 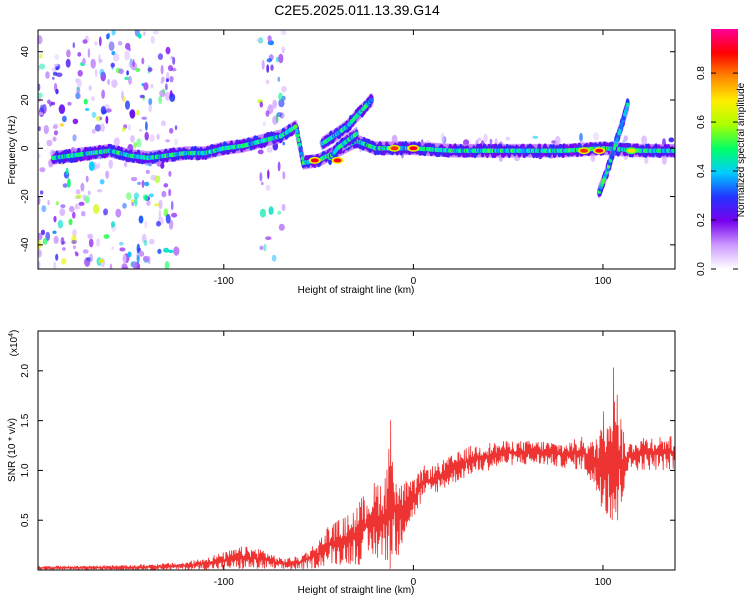 What do you see at coordinates (25, 148) in the screenshot?
I see `y-tick-label: 0` at bounding box center [25, 148].